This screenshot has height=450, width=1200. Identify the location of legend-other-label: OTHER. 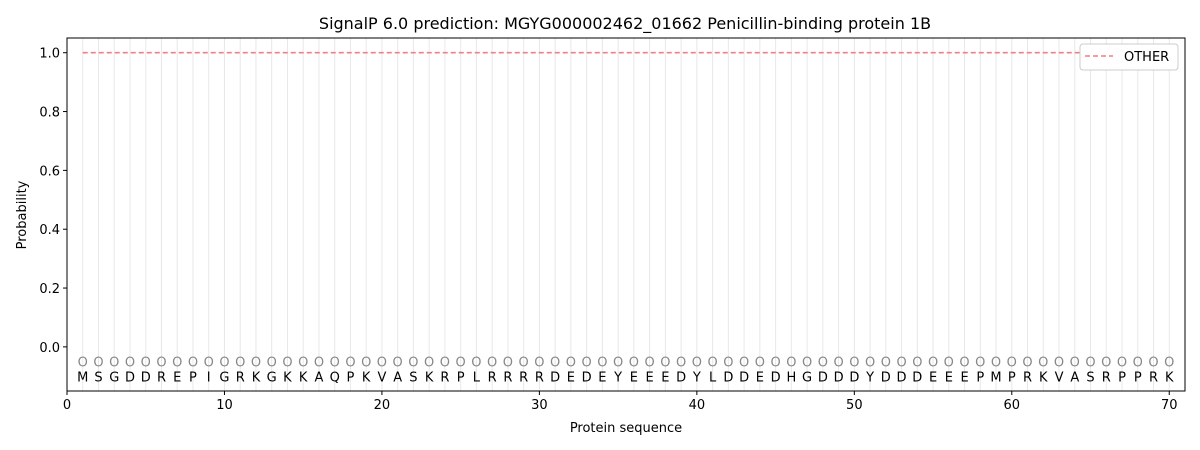
(1146, 57).